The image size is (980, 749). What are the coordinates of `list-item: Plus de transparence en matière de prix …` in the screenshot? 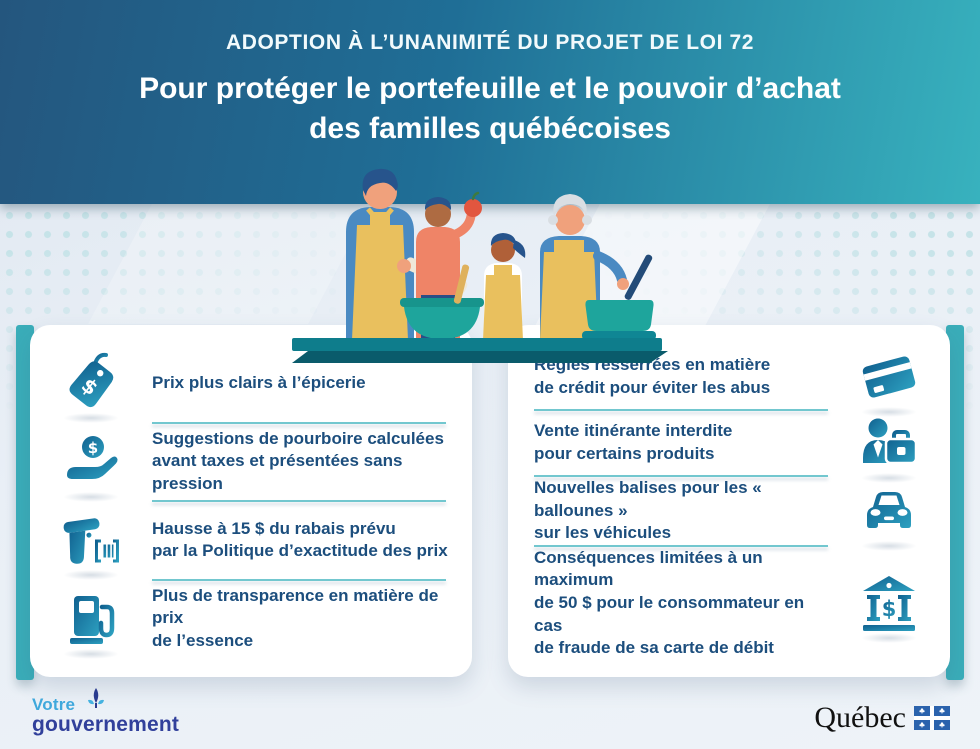 It's located at (251, 620).